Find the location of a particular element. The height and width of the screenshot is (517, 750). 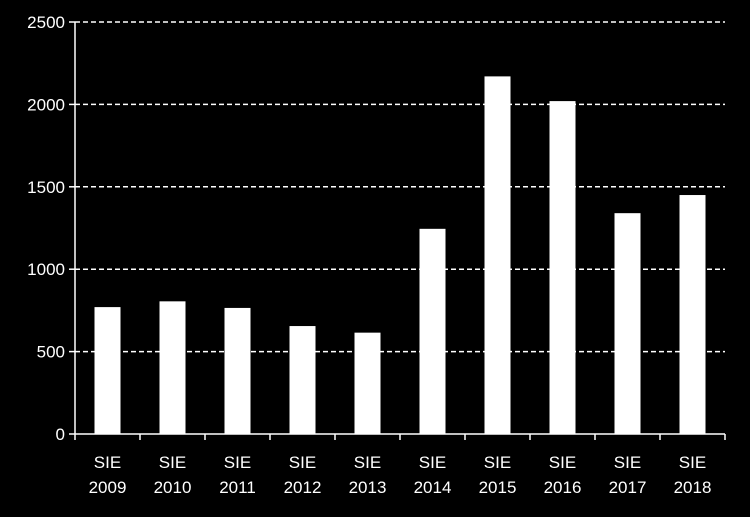

y-tick-label: 0 is located at coordinates (60, 434).